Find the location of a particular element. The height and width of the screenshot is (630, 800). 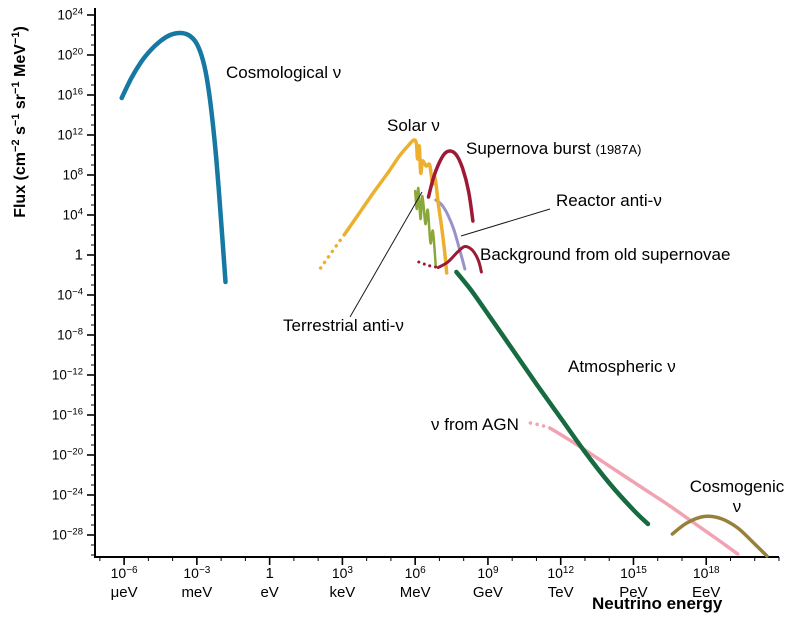

y-tick-label: 1 is located at coordinates (79, 255).